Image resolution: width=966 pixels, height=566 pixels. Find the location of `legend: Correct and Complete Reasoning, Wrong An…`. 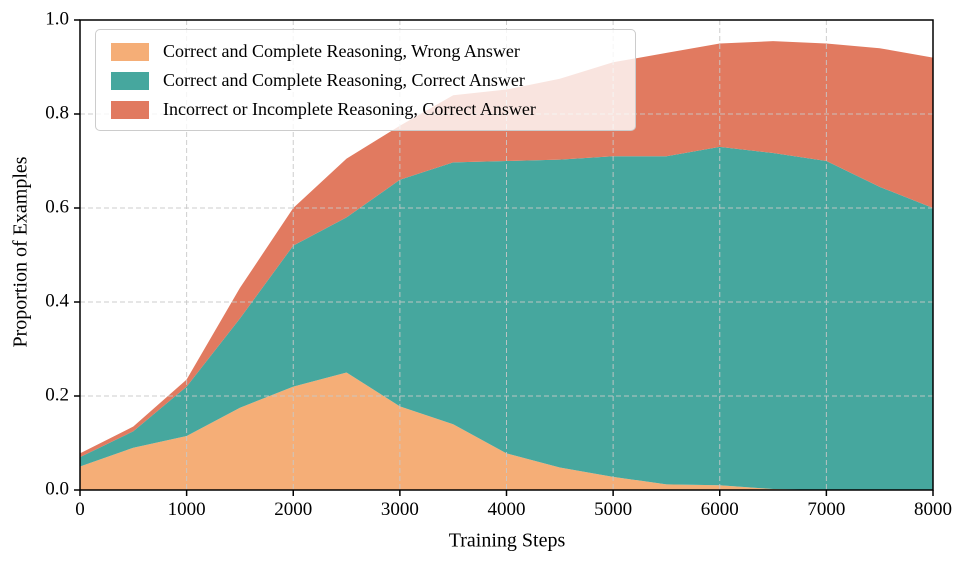

legend: Correct and Complete Reasoning, Wrong An… is located at coordinates (365, 80).